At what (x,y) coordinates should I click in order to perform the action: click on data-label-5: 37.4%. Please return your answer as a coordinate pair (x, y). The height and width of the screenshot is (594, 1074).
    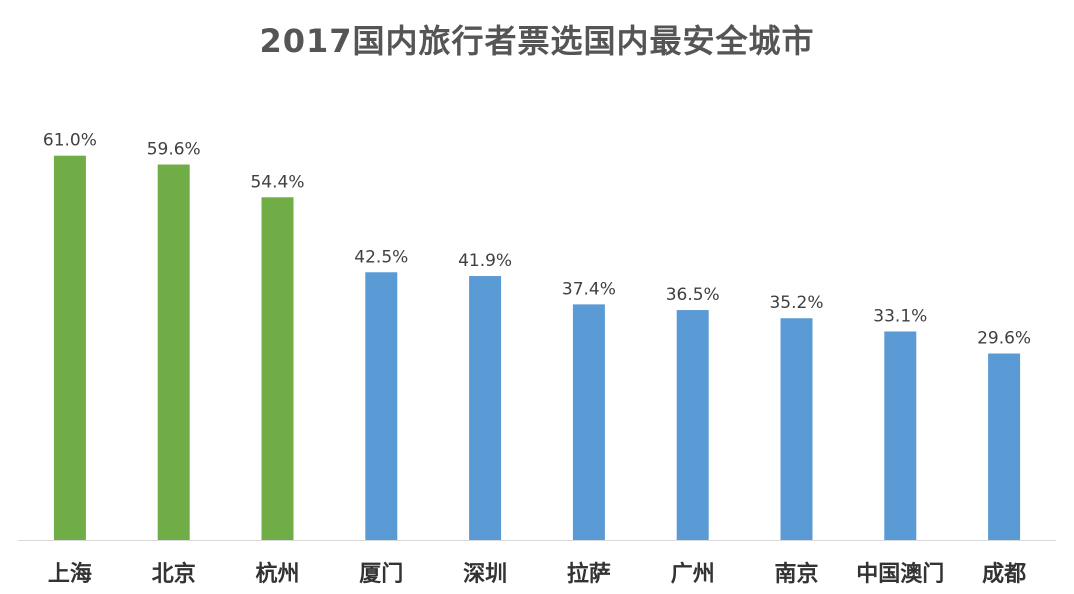
    Looking at the image, I should click on (589, 289).